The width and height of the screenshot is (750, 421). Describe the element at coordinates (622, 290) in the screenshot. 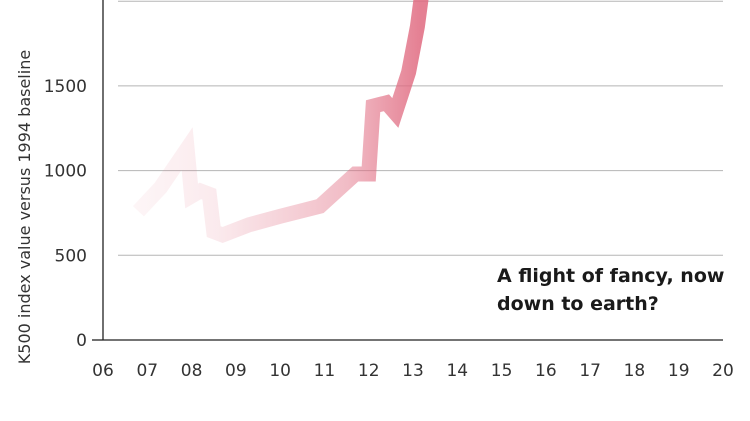

I see `chart-annotation: A flight of fancy, now down to earth?` at that location.